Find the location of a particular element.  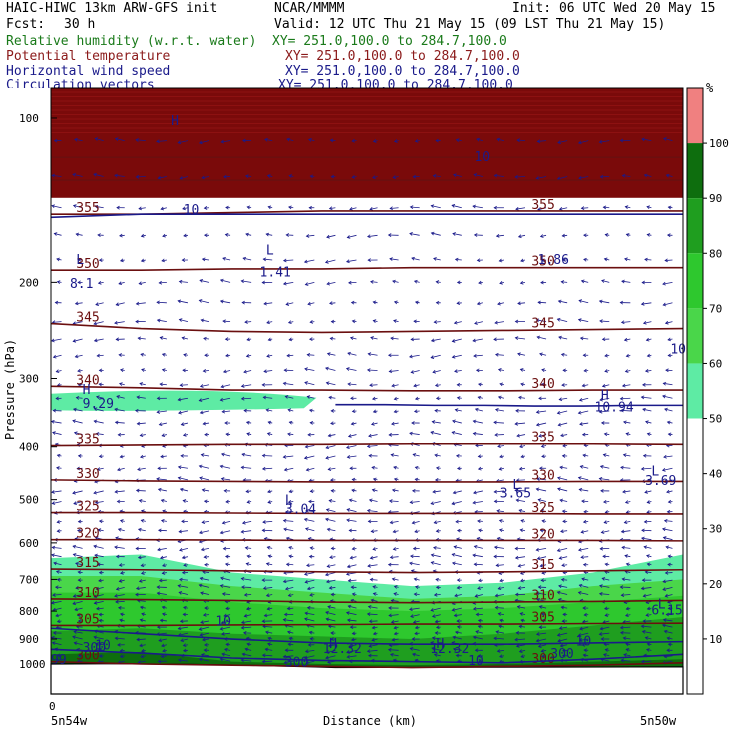

legend-wind-label: Horizontal wind speed is located at coordinates (88, 71).